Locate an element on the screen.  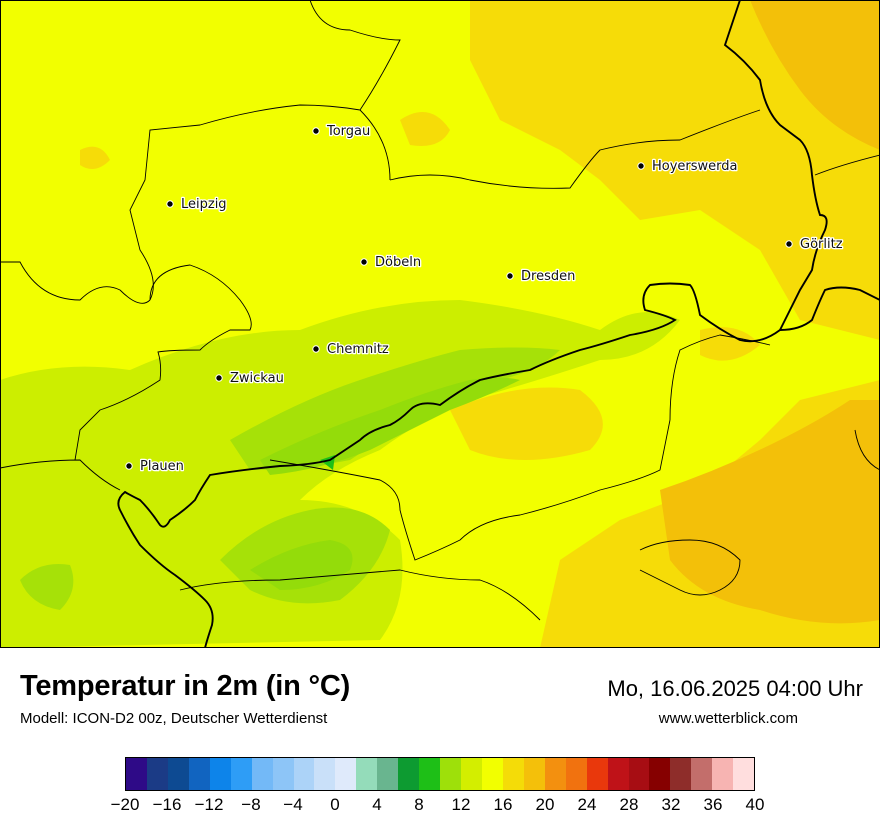
colorbar-tick-label: −16 is located at coordinates (167, 804).